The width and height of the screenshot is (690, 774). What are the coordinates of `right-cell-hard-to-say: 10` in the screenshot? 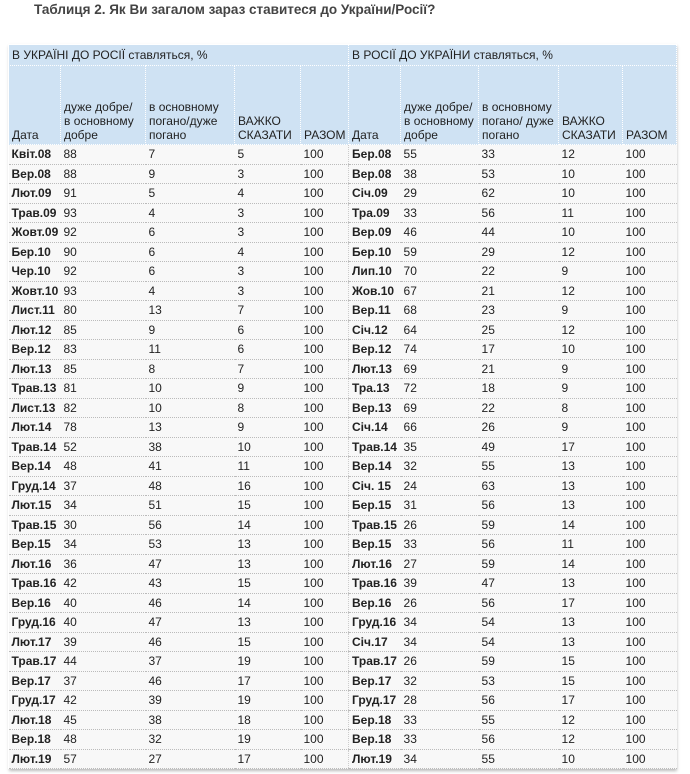 It's located at (590, 759).